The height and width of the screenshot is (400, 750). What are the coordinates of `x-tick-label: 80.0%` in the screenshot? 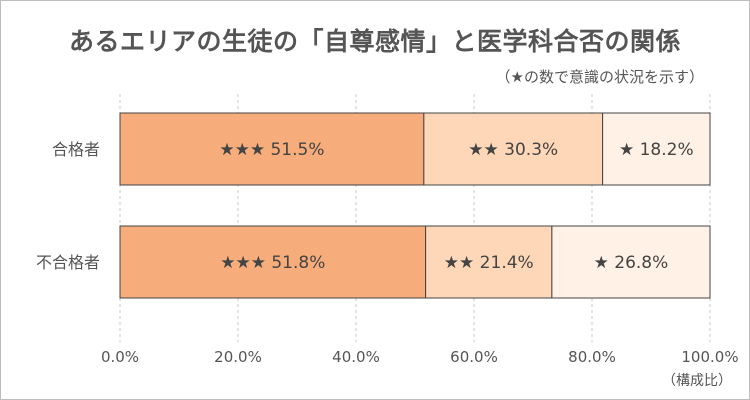 It's located at (592, 357).